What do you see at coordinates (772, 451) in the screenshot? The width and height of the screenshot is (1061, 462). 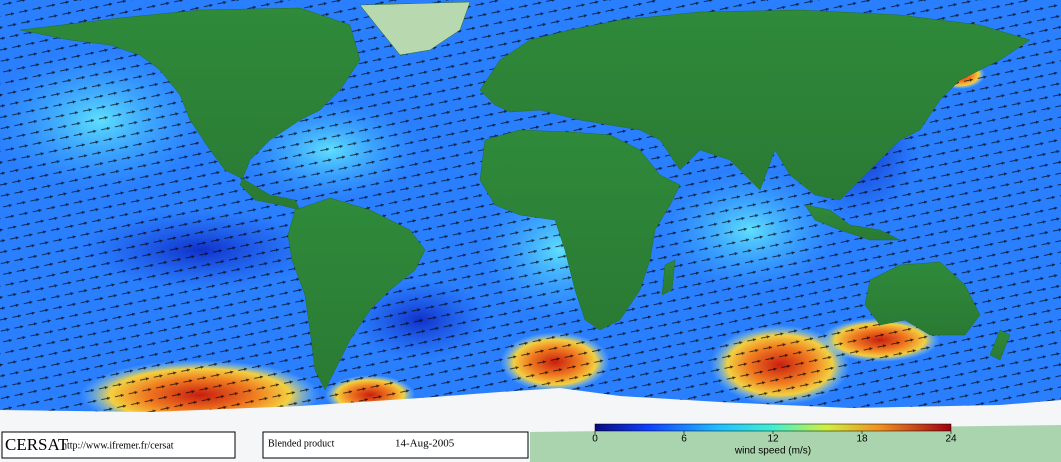 I see `colorbar-label: wind speed (m/s)` at bounding box center [772, 451].